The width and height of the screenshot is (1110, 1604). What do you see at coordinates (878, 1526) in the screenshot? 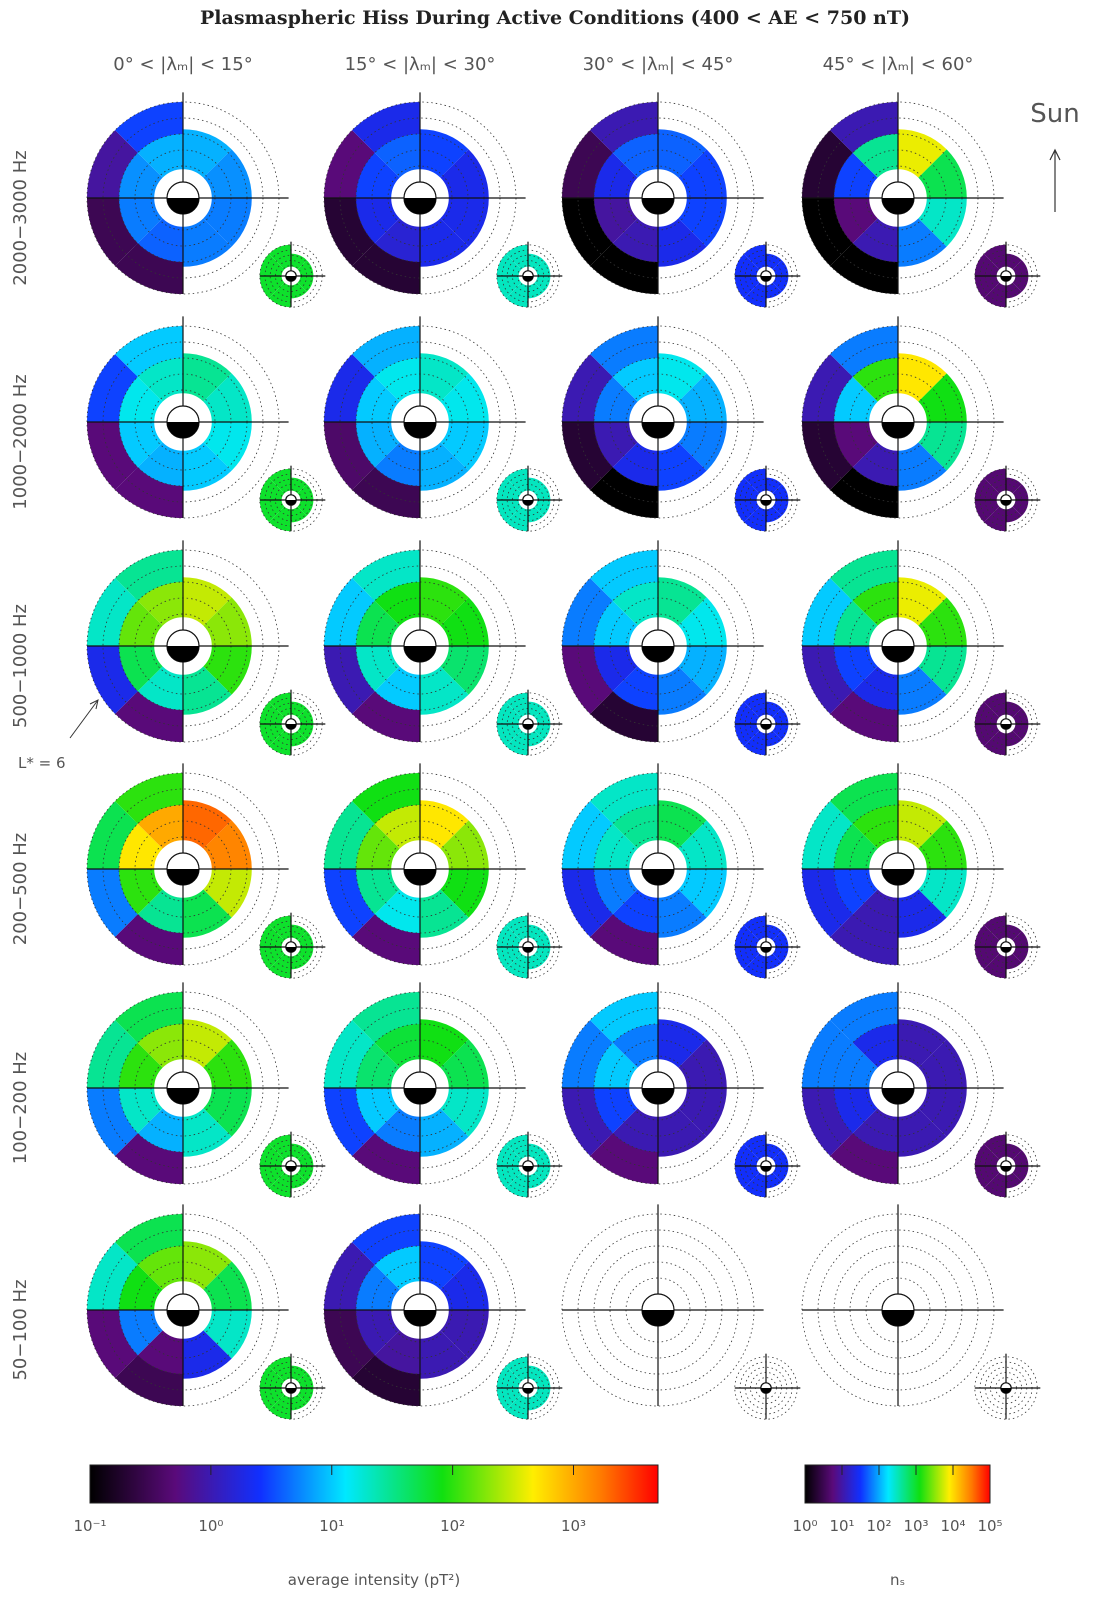
I see `colorbar-tick-label: 10²` at bounding box center [878, 1526].